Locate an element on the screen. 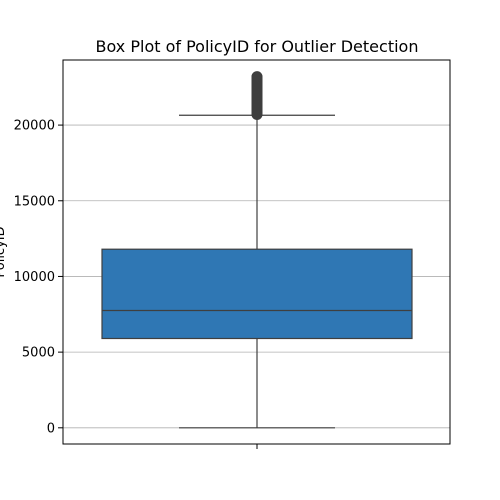 The image size is (500, 500). box-iqr is located at coordinates (257, 294).